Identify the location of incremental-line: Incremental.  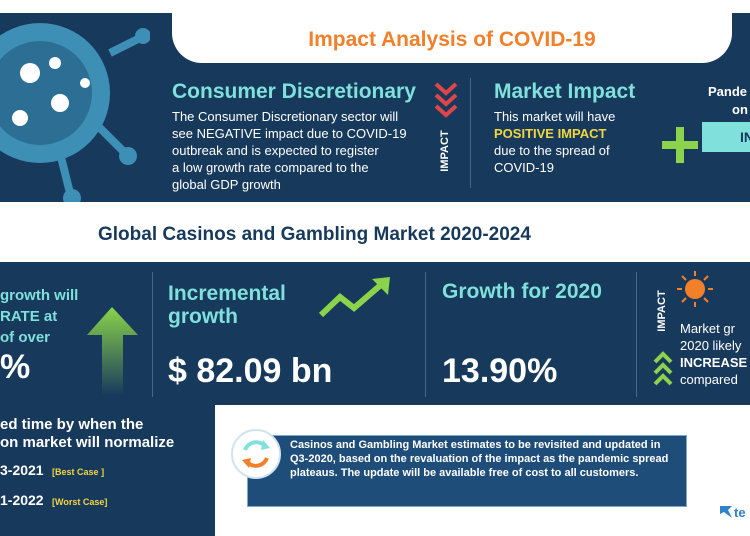
(227, 293).